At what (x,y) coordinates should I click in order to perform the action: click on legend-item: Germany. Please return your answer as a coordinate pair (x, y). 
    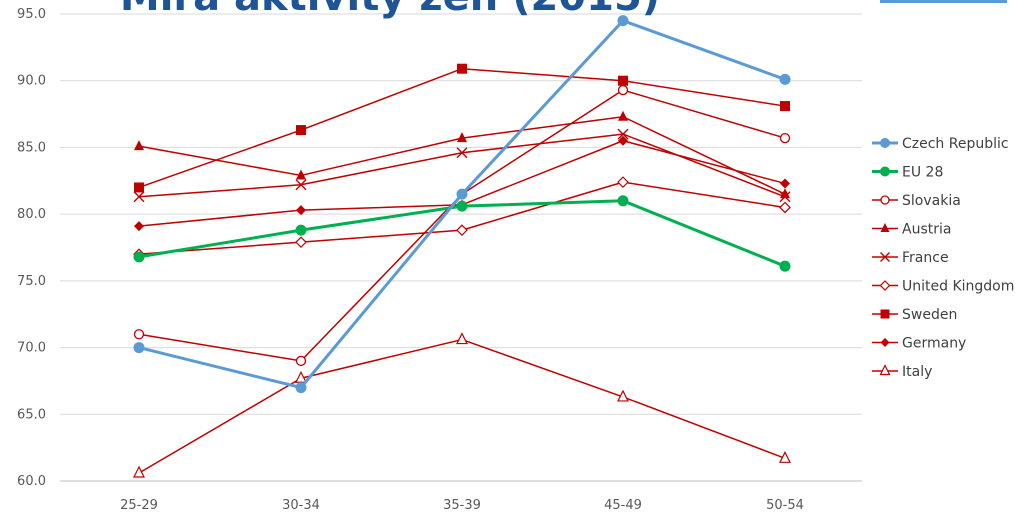
    Looking at the image, I should click on (919, 344).